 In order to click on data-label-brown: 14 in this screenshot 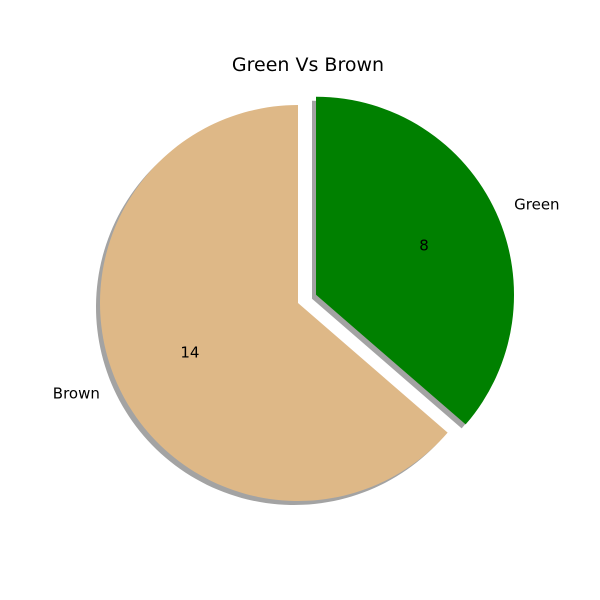, I will do `click(189, 352)`.